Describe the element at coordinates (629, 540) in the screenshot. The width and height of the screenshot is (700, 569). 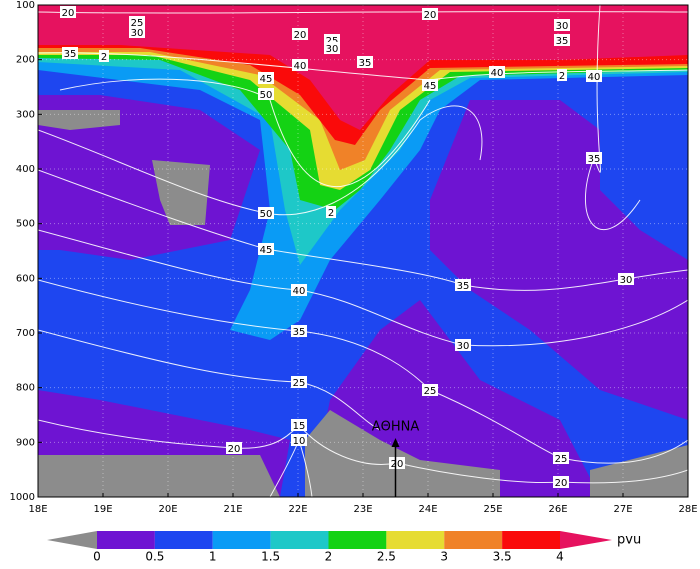
I see `colorbar-label: pvu` at that location.